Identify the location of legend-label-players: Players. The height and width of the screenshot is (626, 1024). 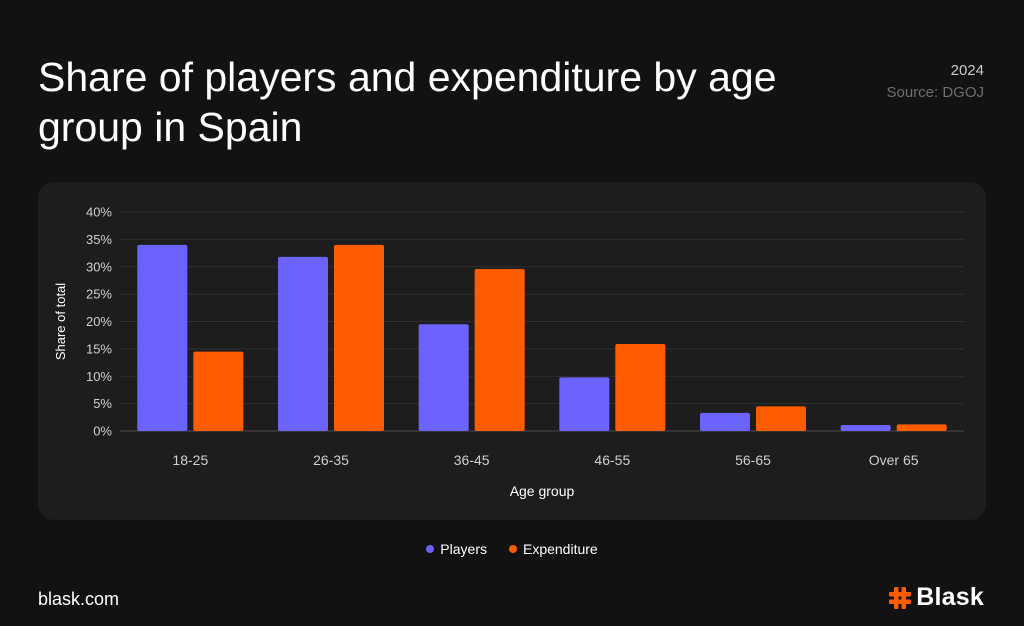
(463, 549).